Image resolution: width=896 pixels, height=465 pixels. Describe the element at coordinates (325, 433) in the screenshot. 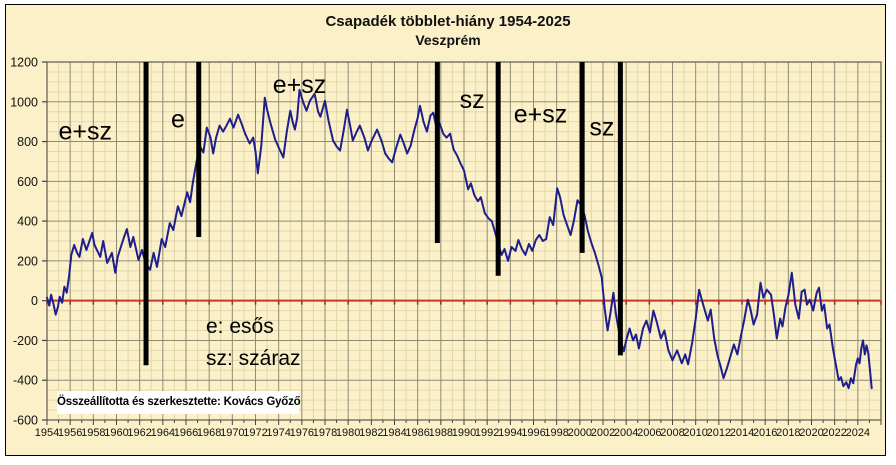

I see `x-tick-label: 1978` at that location.